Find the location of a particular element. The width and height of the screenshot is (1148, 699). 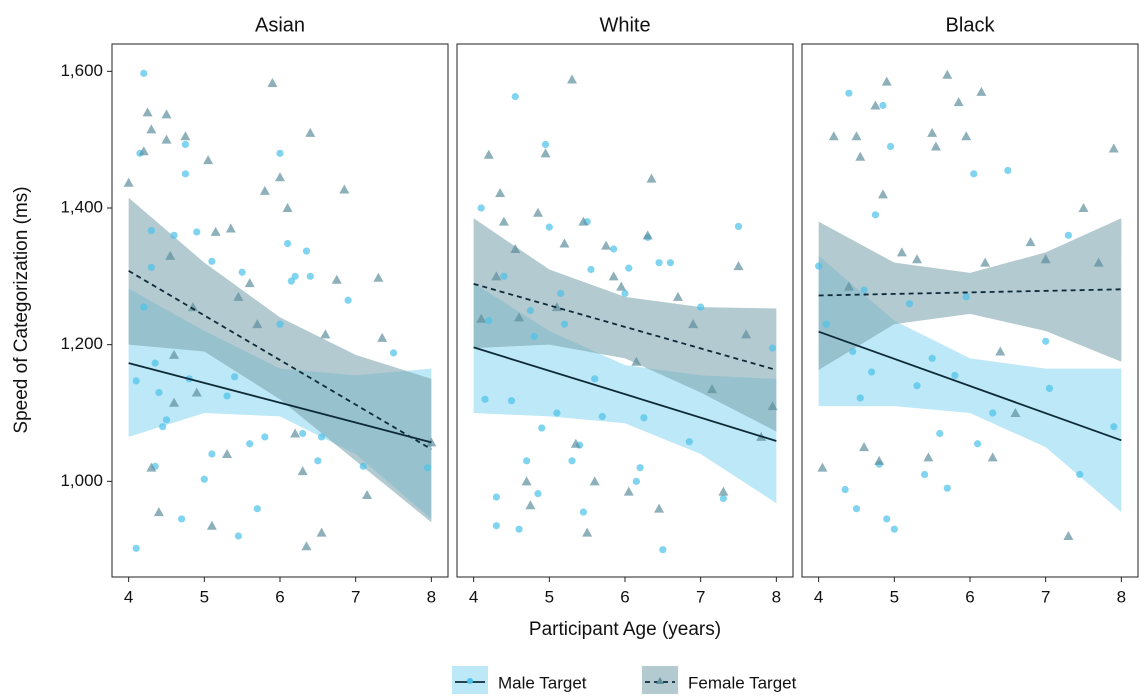

legend-label: Female Target is located at coordinates (742, 682).